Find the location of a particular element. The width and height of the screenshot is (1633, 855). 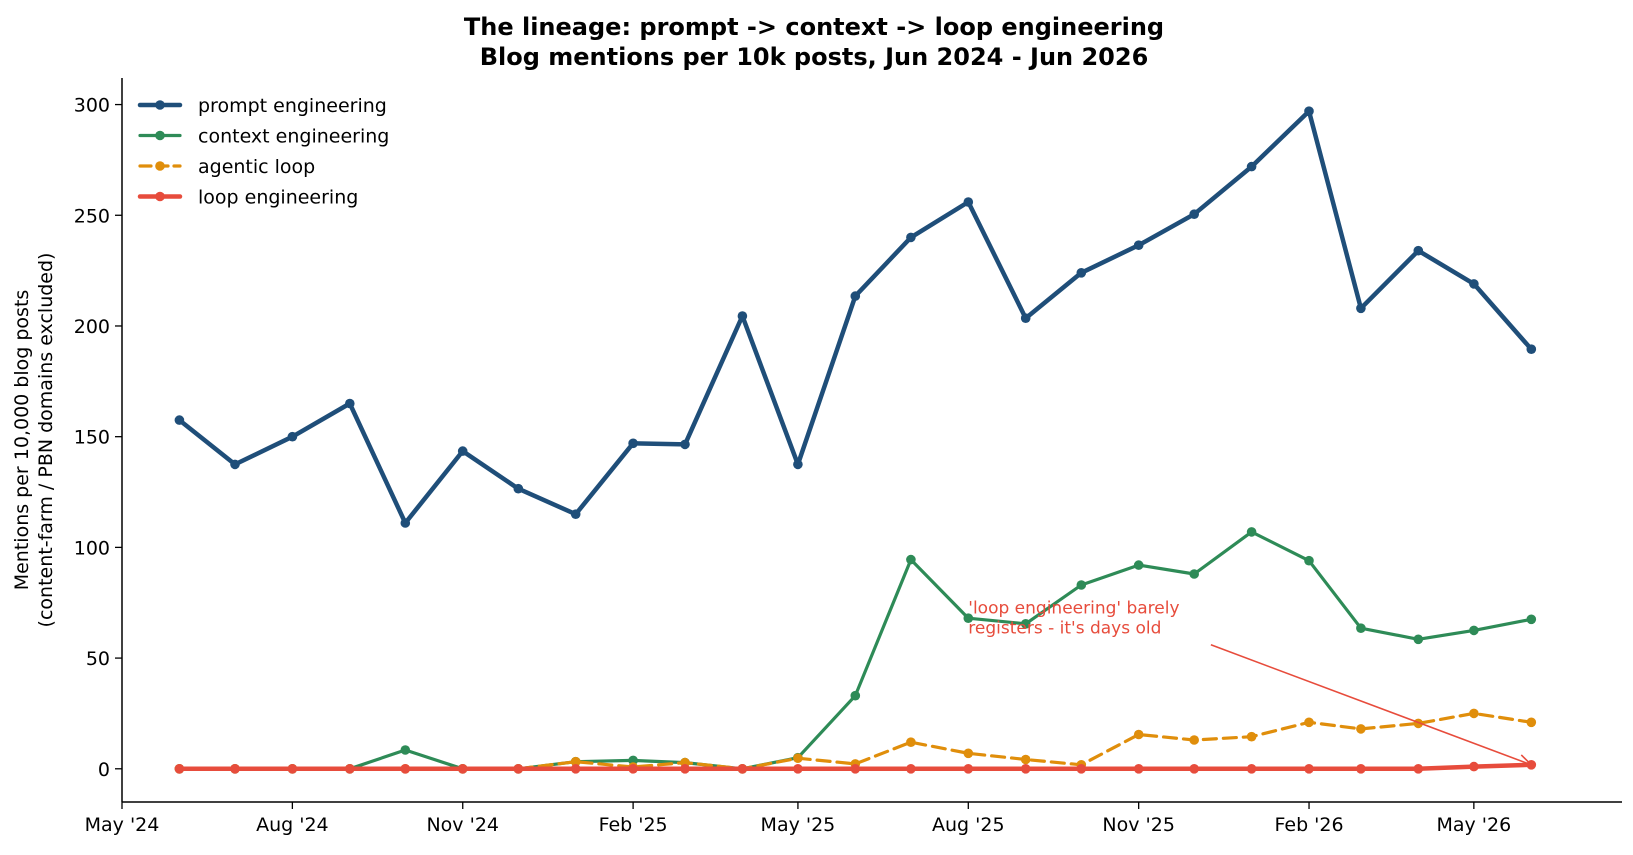

y-tick-label: 250 is located at coordinates (92, 216).